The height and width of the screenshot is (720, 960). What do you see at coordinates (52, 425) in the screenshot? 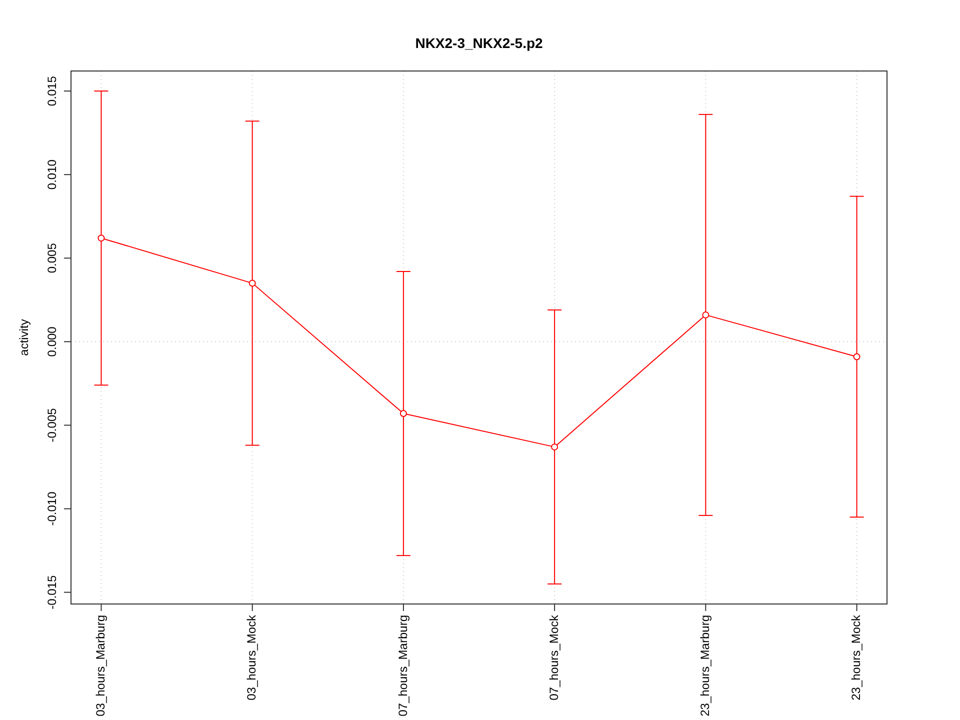
I see `y-tick-label: -0.005` at bounding box center [52, 425].